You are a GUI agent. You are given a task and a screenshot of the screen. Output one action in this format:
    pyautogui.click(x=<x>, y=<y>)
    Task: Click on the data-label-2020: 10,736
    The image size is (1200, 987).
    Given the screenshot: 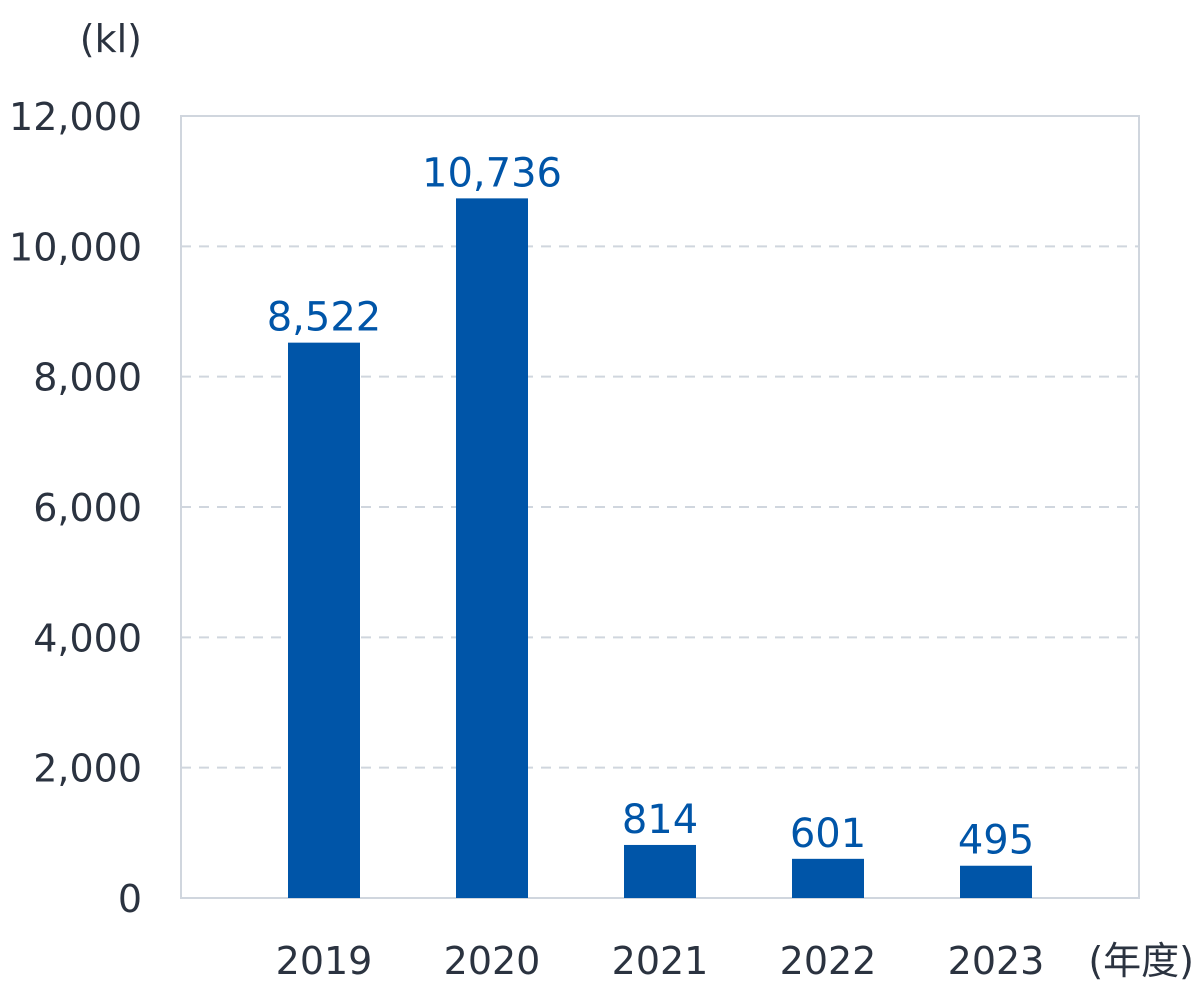 What is the action you would take?
    pyautogui.click(x=492, y=173)
    